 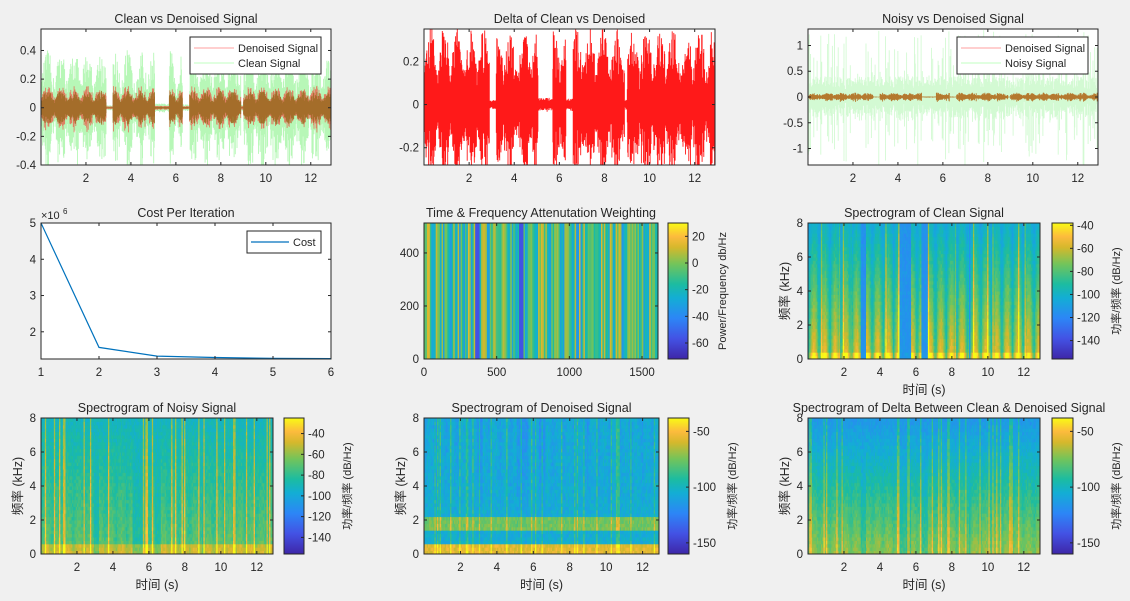 What do you see at coordinates (215, 373) in the screenshot?
I see `x-tick-label: 4` at bounding box center [215, 373].